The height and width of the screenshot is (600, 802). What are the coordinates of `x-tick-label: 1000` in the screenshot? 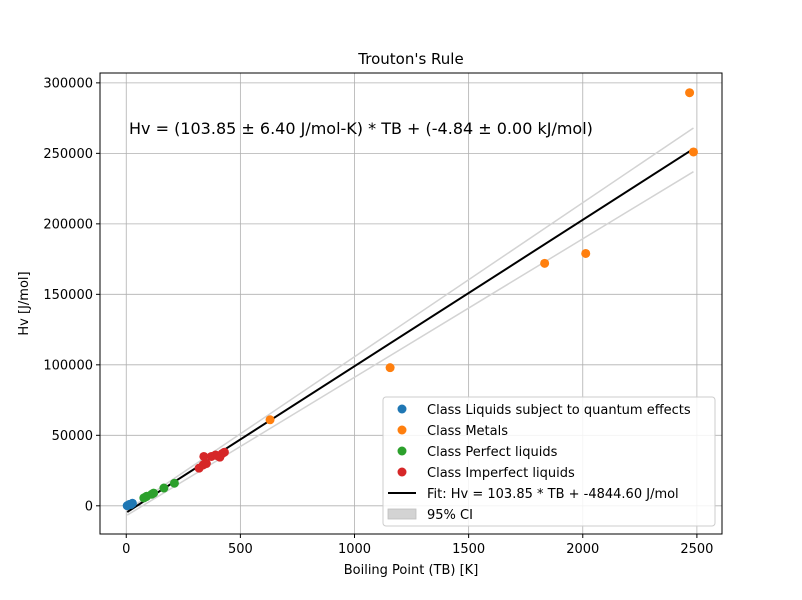 It's located at (354, 549).